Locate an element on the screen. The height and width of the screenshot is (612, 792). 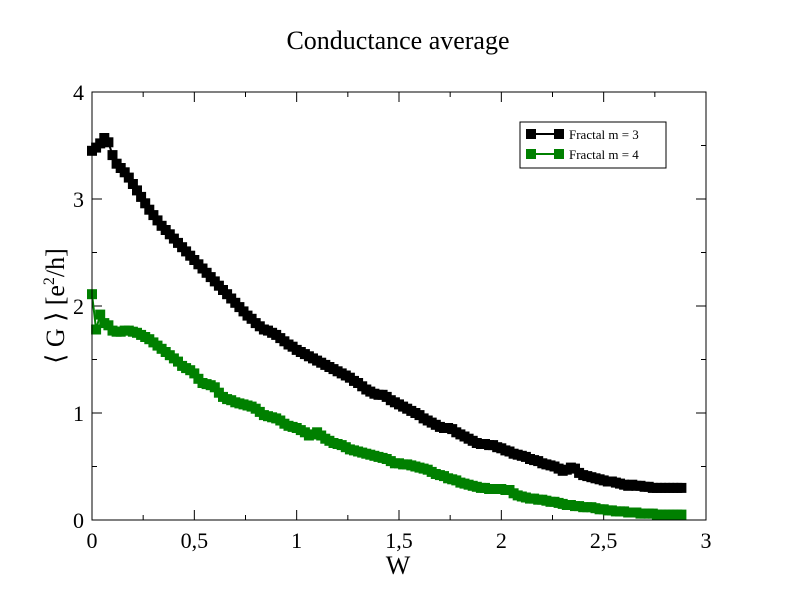
y-tick-label: 3 is located at coordinates (78, 199).